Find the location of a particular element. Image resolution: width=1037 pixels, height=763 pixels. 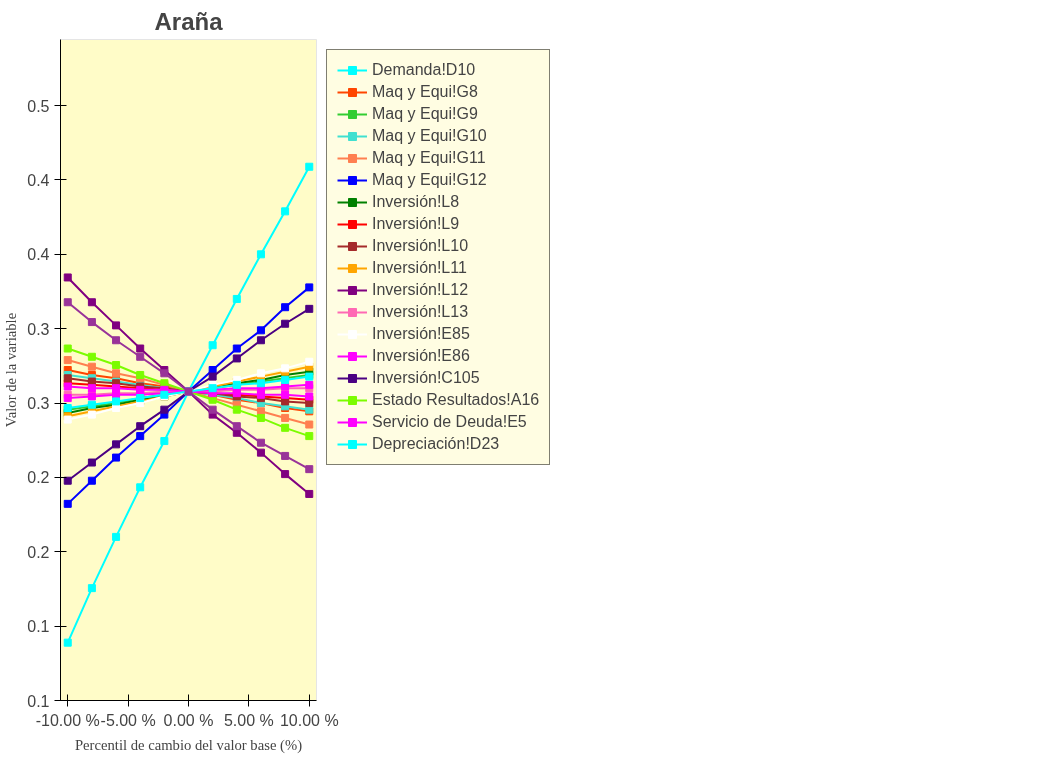

legend-label: Inversión!E86 is located at coordinates (421, 356).